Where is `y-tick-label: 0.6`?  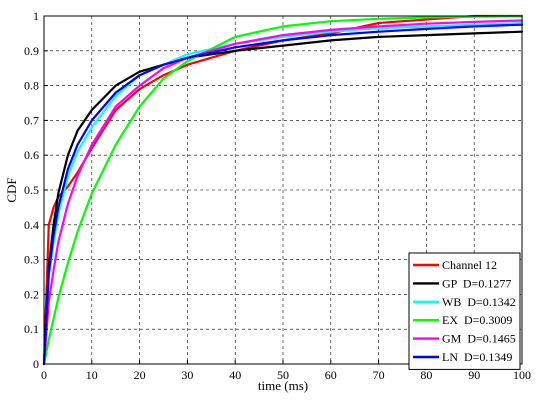 y-tick-label: 0.6 is located at coordinates (31, 155).